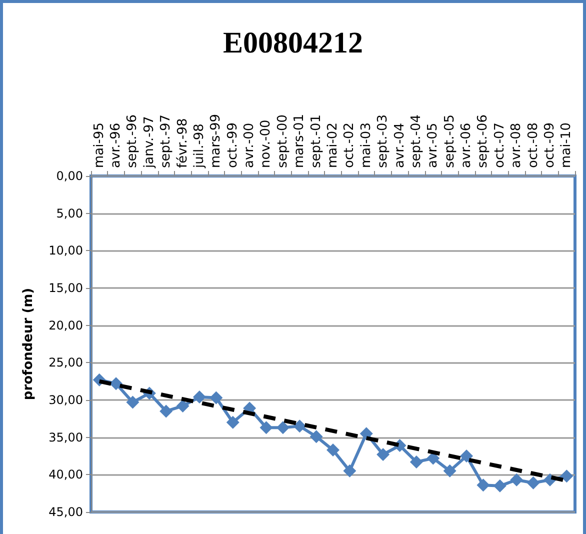 The image size is (586, 534). Describe the element at coordinates (300, 141) in the screenshot. I see `x-tick-label: mars-01` at that location.